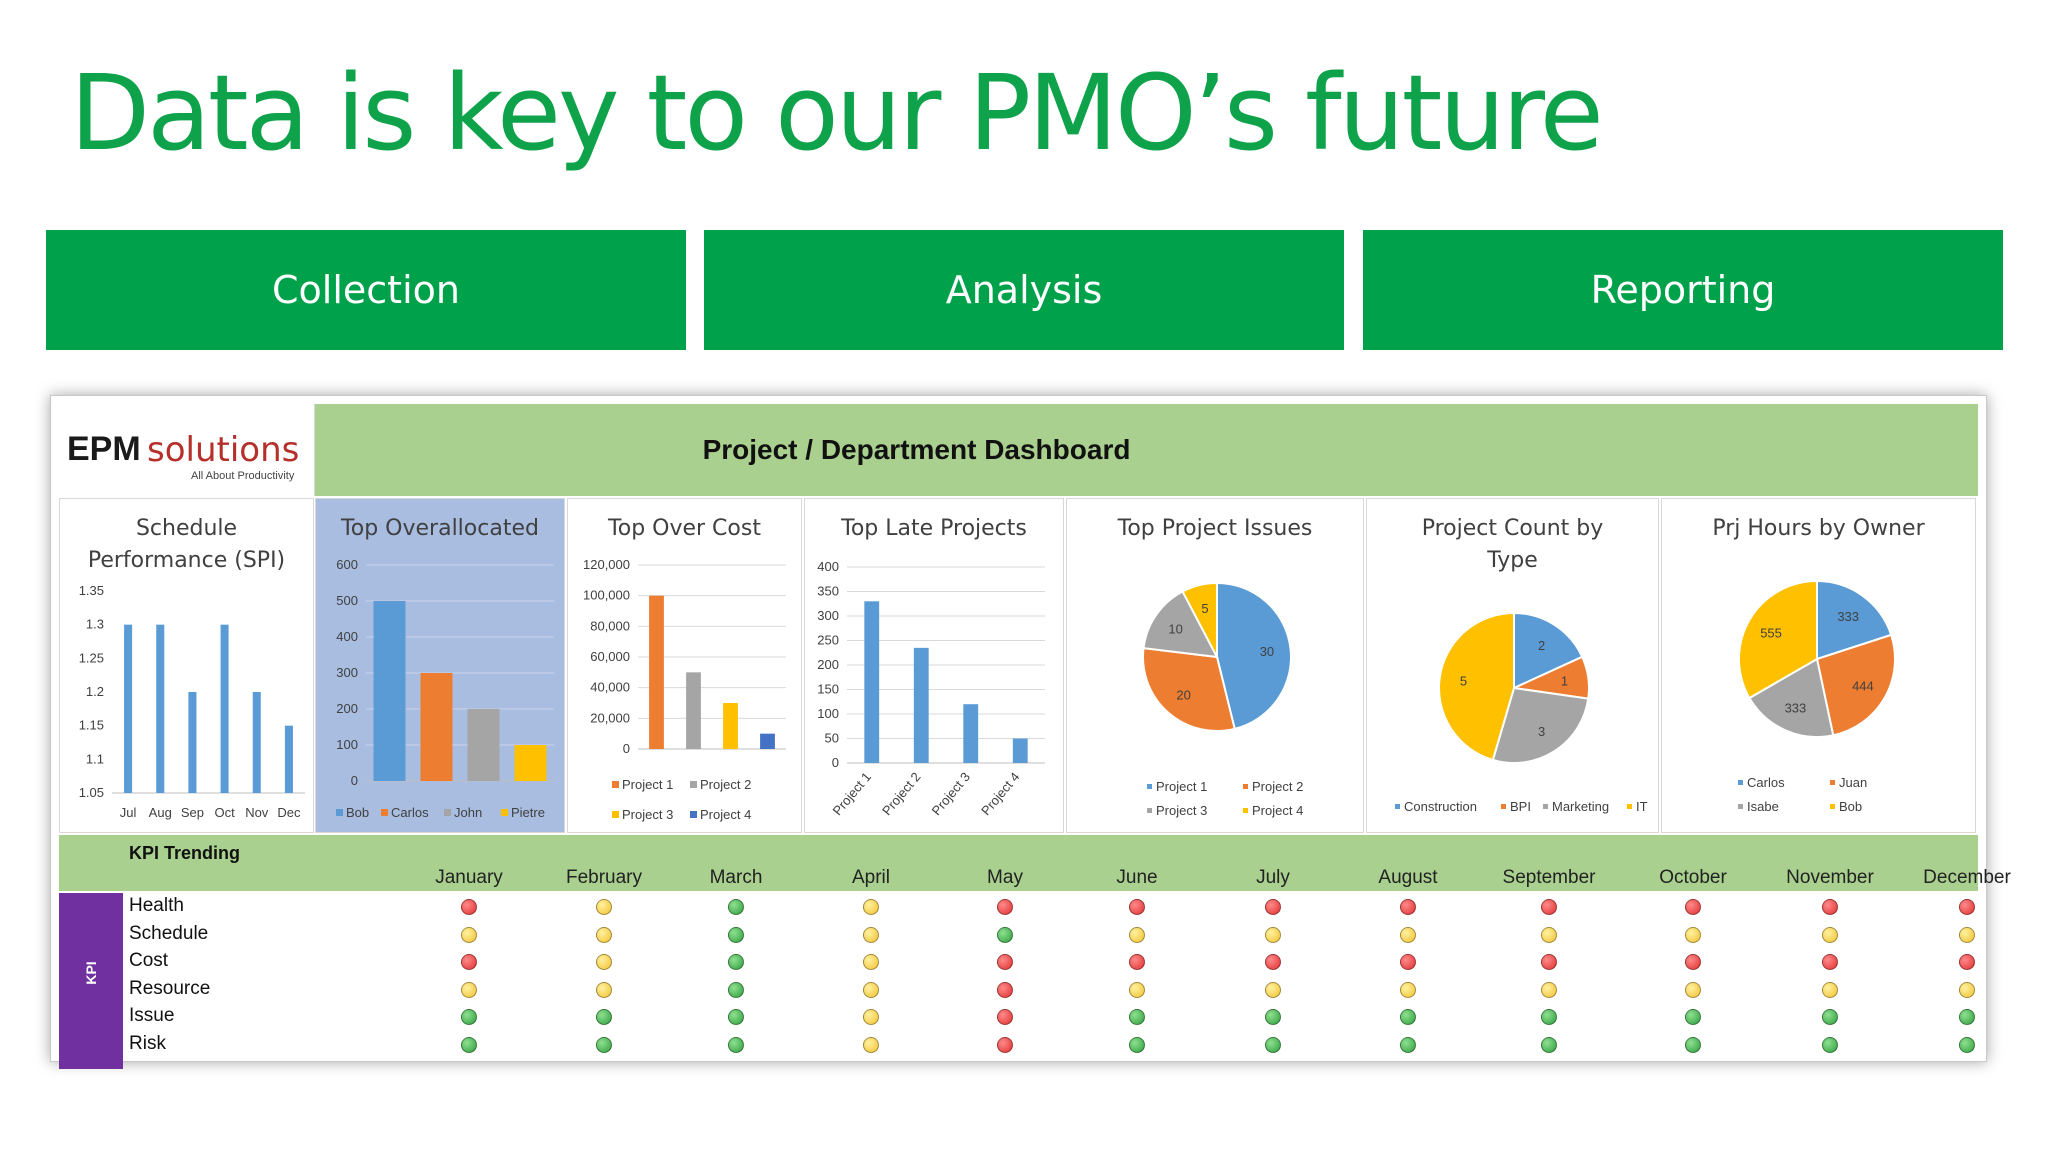 The image size is (2048, 1152). I want to click on y-tick-label: 1.15, so click(91, 725).